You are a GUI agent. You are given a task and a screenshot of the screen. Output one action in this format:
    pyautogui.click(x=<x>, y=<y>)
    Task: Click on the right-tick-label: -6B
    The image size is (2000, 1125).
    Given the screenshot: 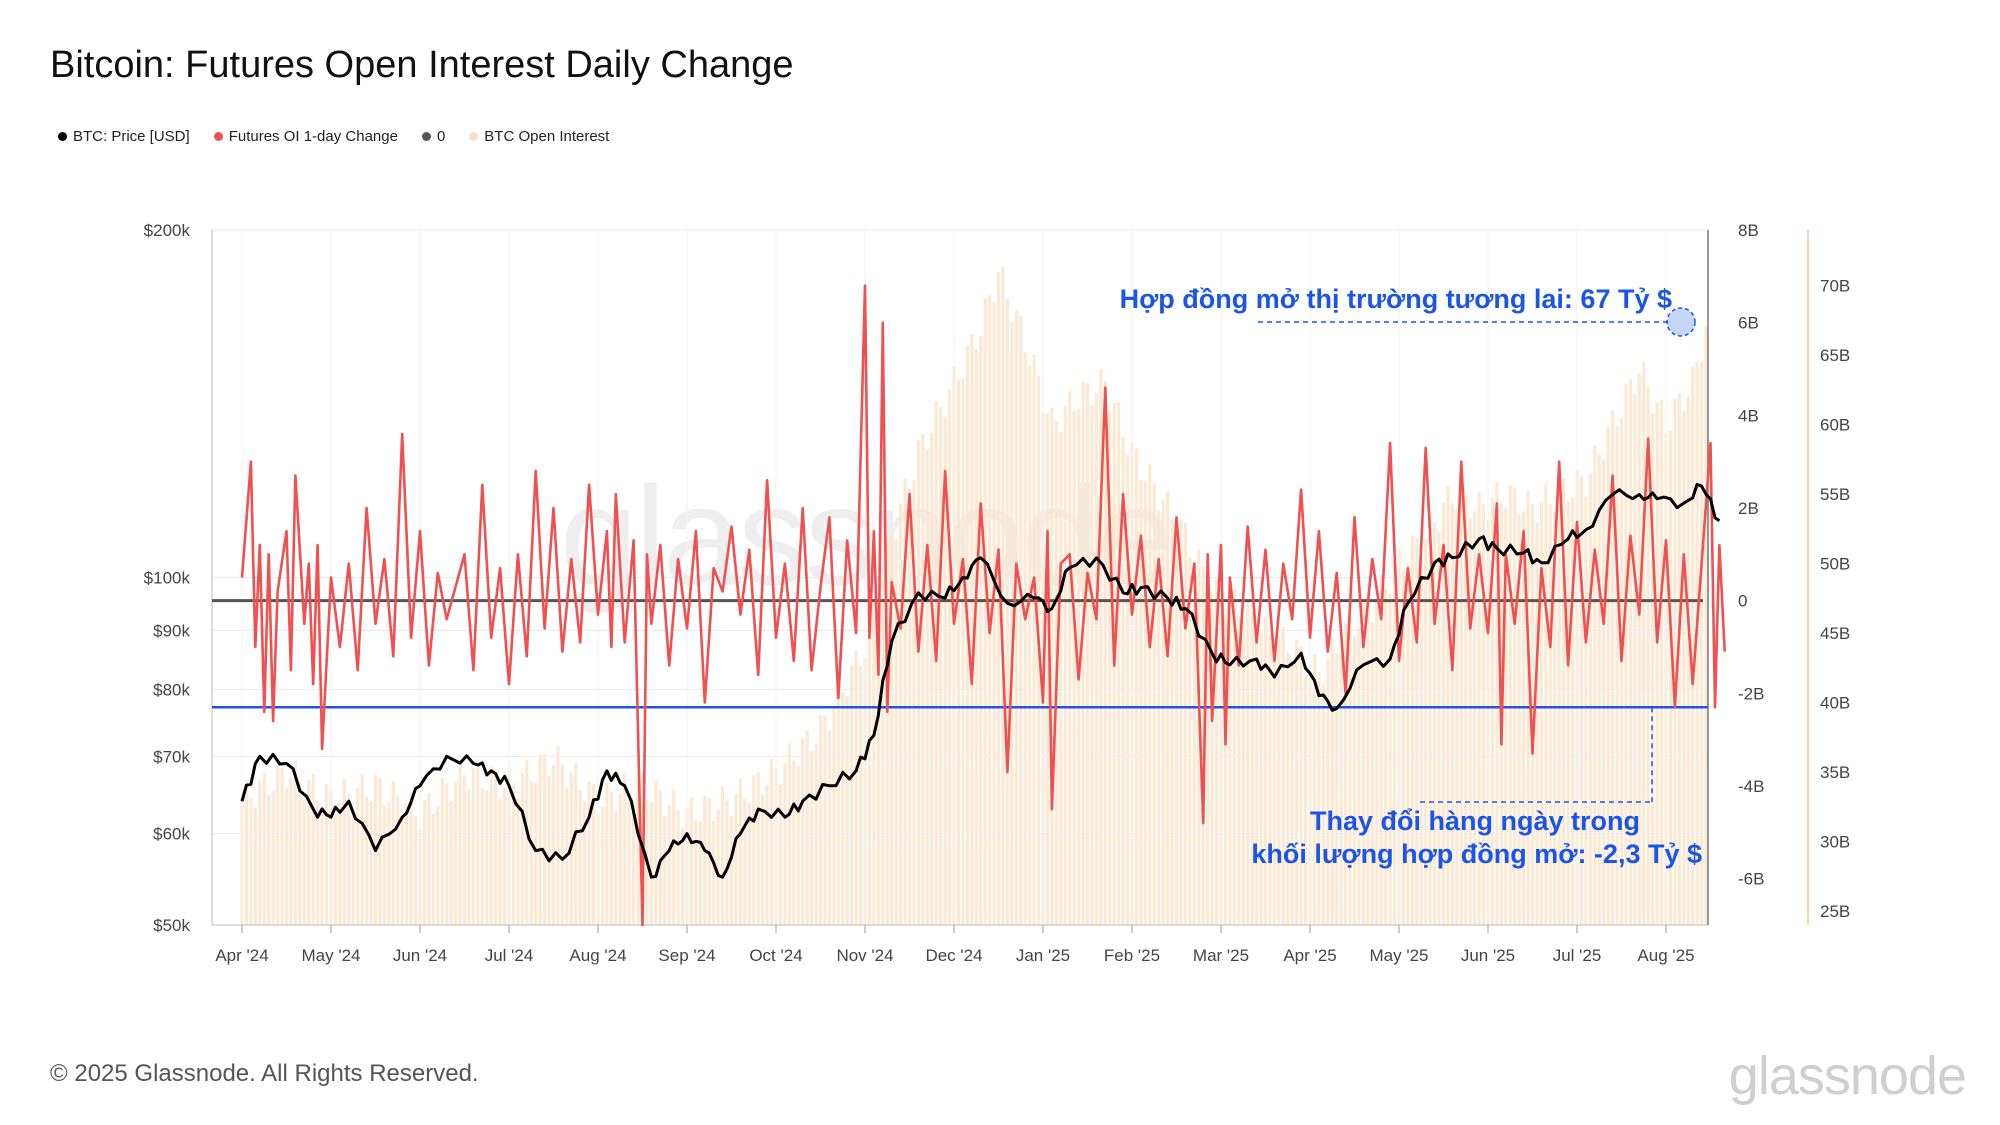 What is the action you would take?
    pyautogui.click(x=1751, y=879)
    